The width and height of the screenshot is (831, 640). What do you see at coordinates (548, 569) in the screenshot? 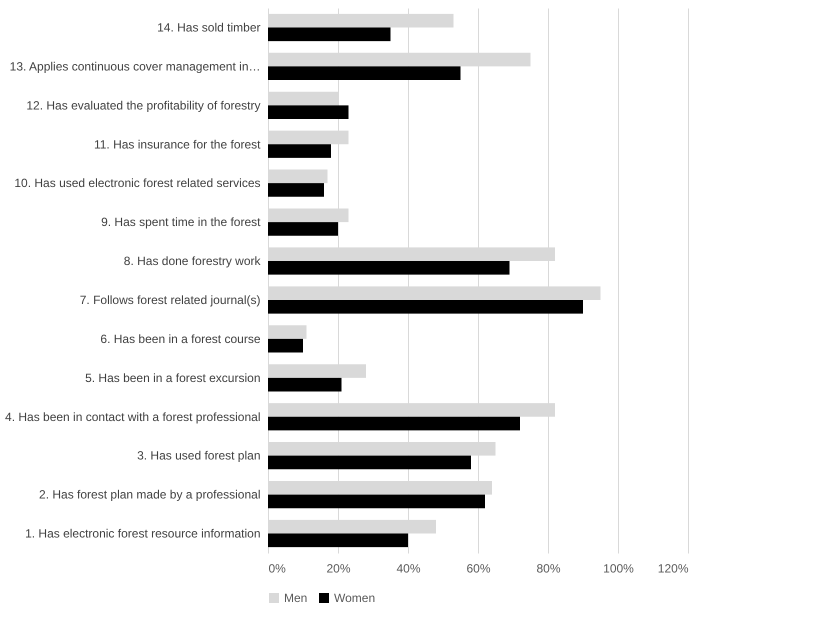
I see `x-tick-label: 80%` at bounding box center [548, 569].